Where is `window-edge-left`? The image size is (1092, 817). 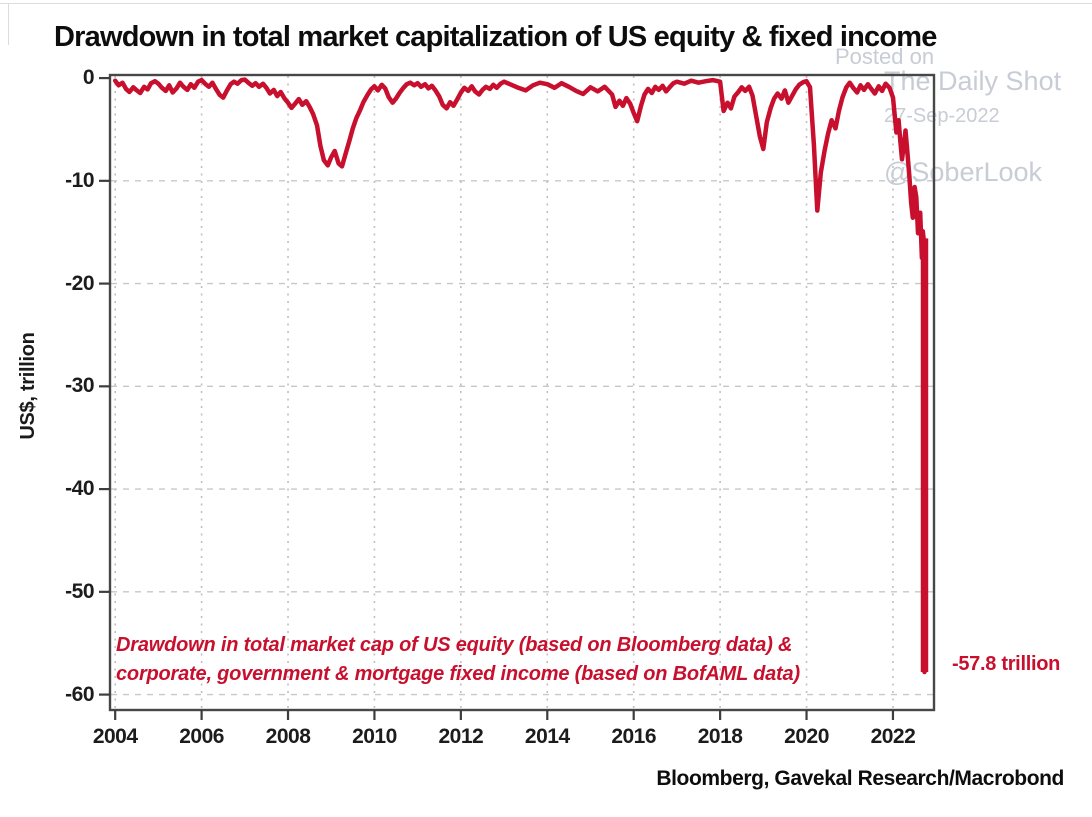 window-edge-left is located at coordinates (8, 24).